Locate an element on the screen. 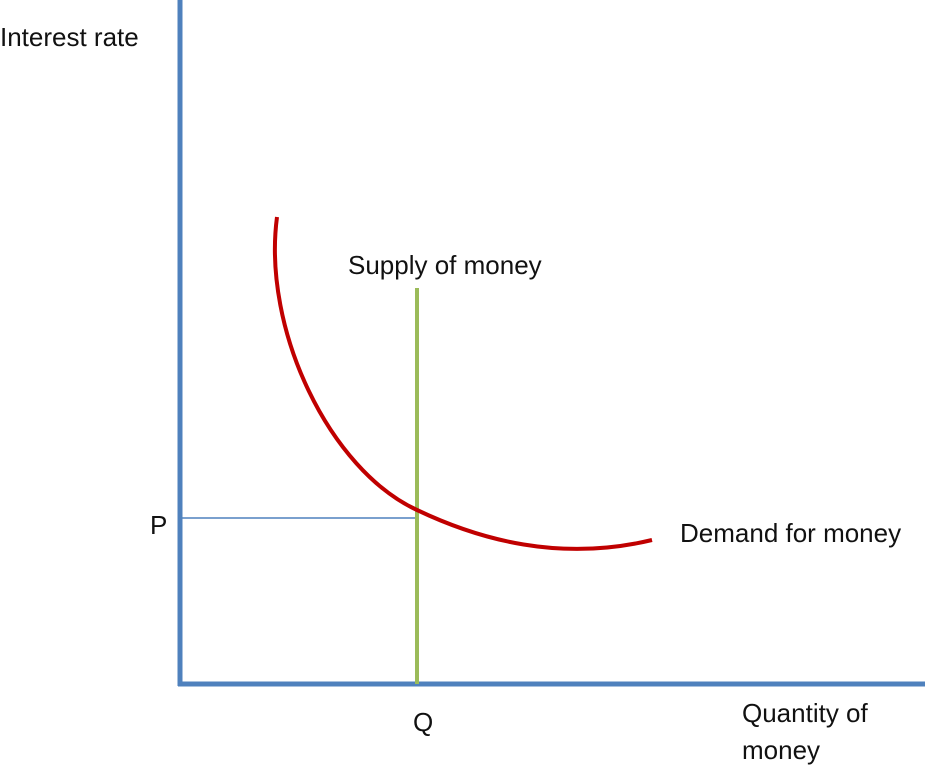  x-axis-label: Quantity of is located at coordinates (805, 713).